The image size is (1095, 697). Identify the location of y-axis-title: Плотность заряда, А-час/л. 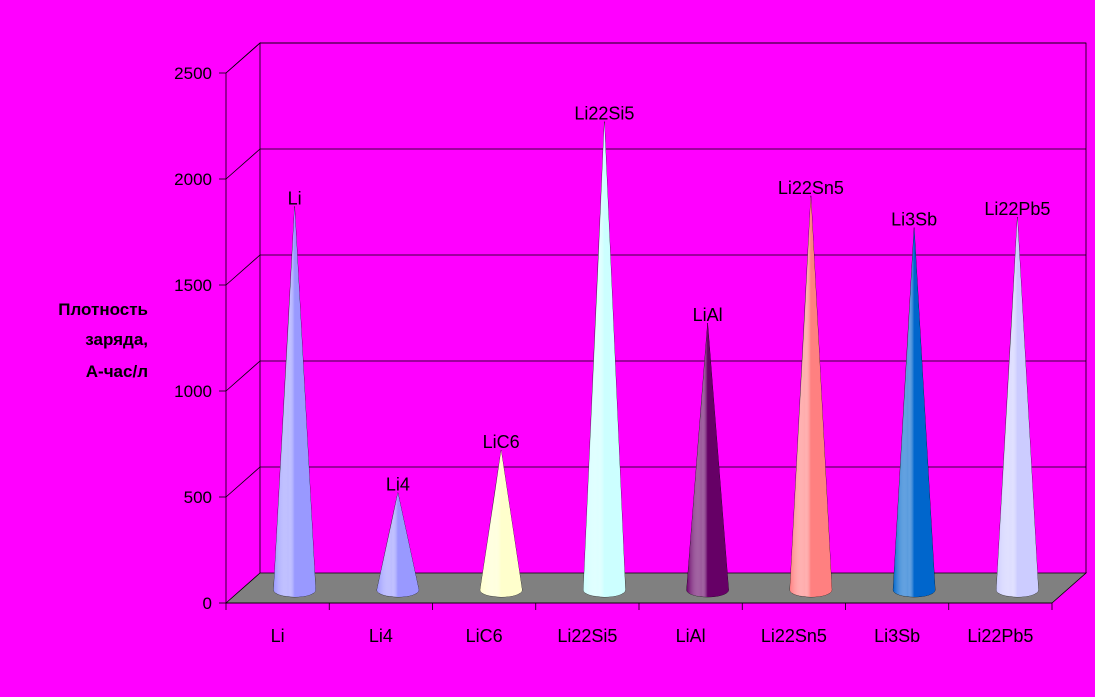
(103, 340).